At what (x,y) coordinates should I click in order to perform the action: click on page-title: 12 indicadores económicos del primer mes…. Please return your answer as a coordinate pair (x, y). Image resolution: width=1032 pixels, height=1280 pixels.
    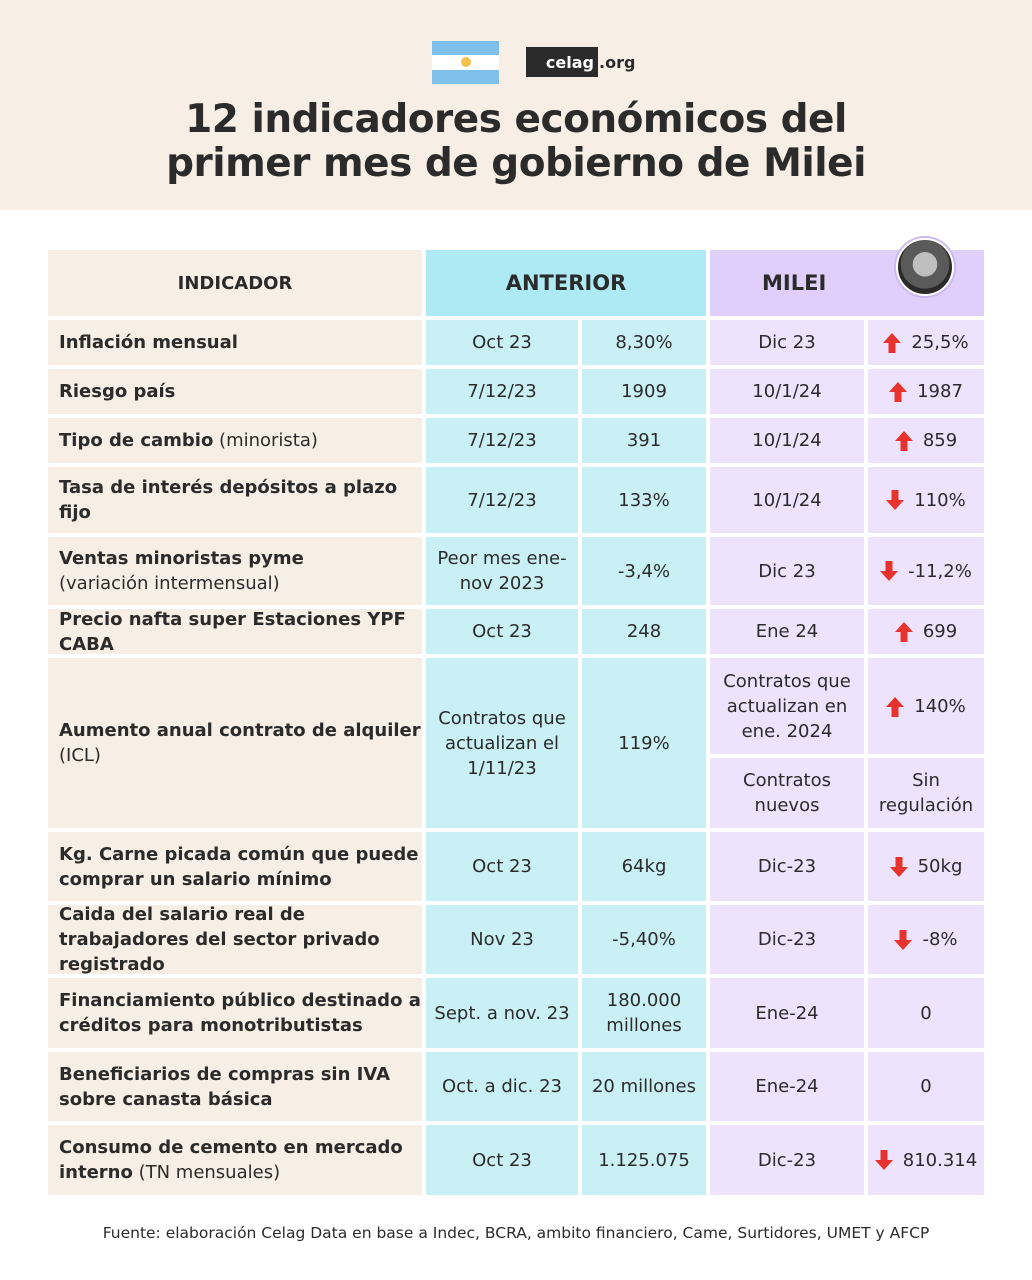
    Looking at the image, I should click on (516, 142).